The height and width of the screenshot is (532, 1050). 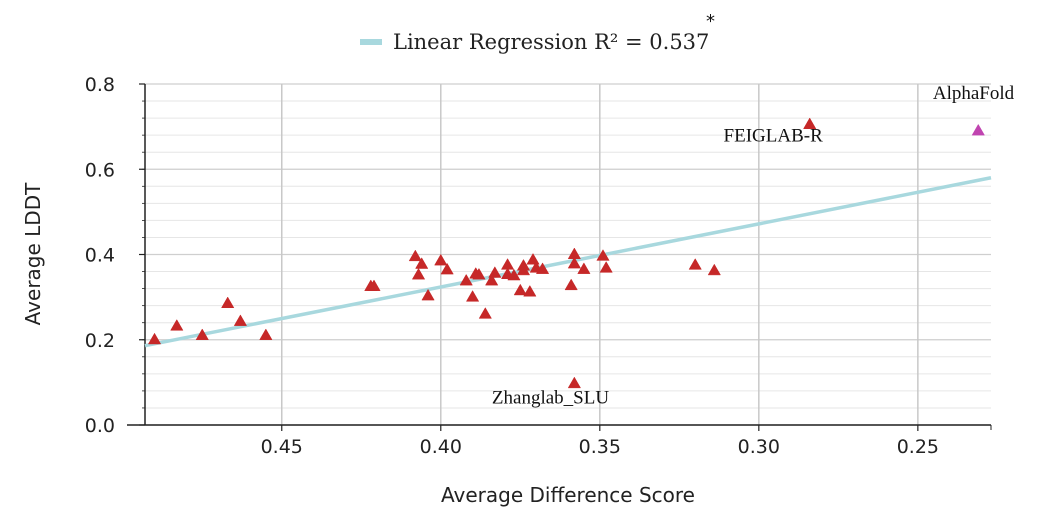 I want to click on legend: Linear Regression R² = 0.537 *, so click(x=537, y=32).